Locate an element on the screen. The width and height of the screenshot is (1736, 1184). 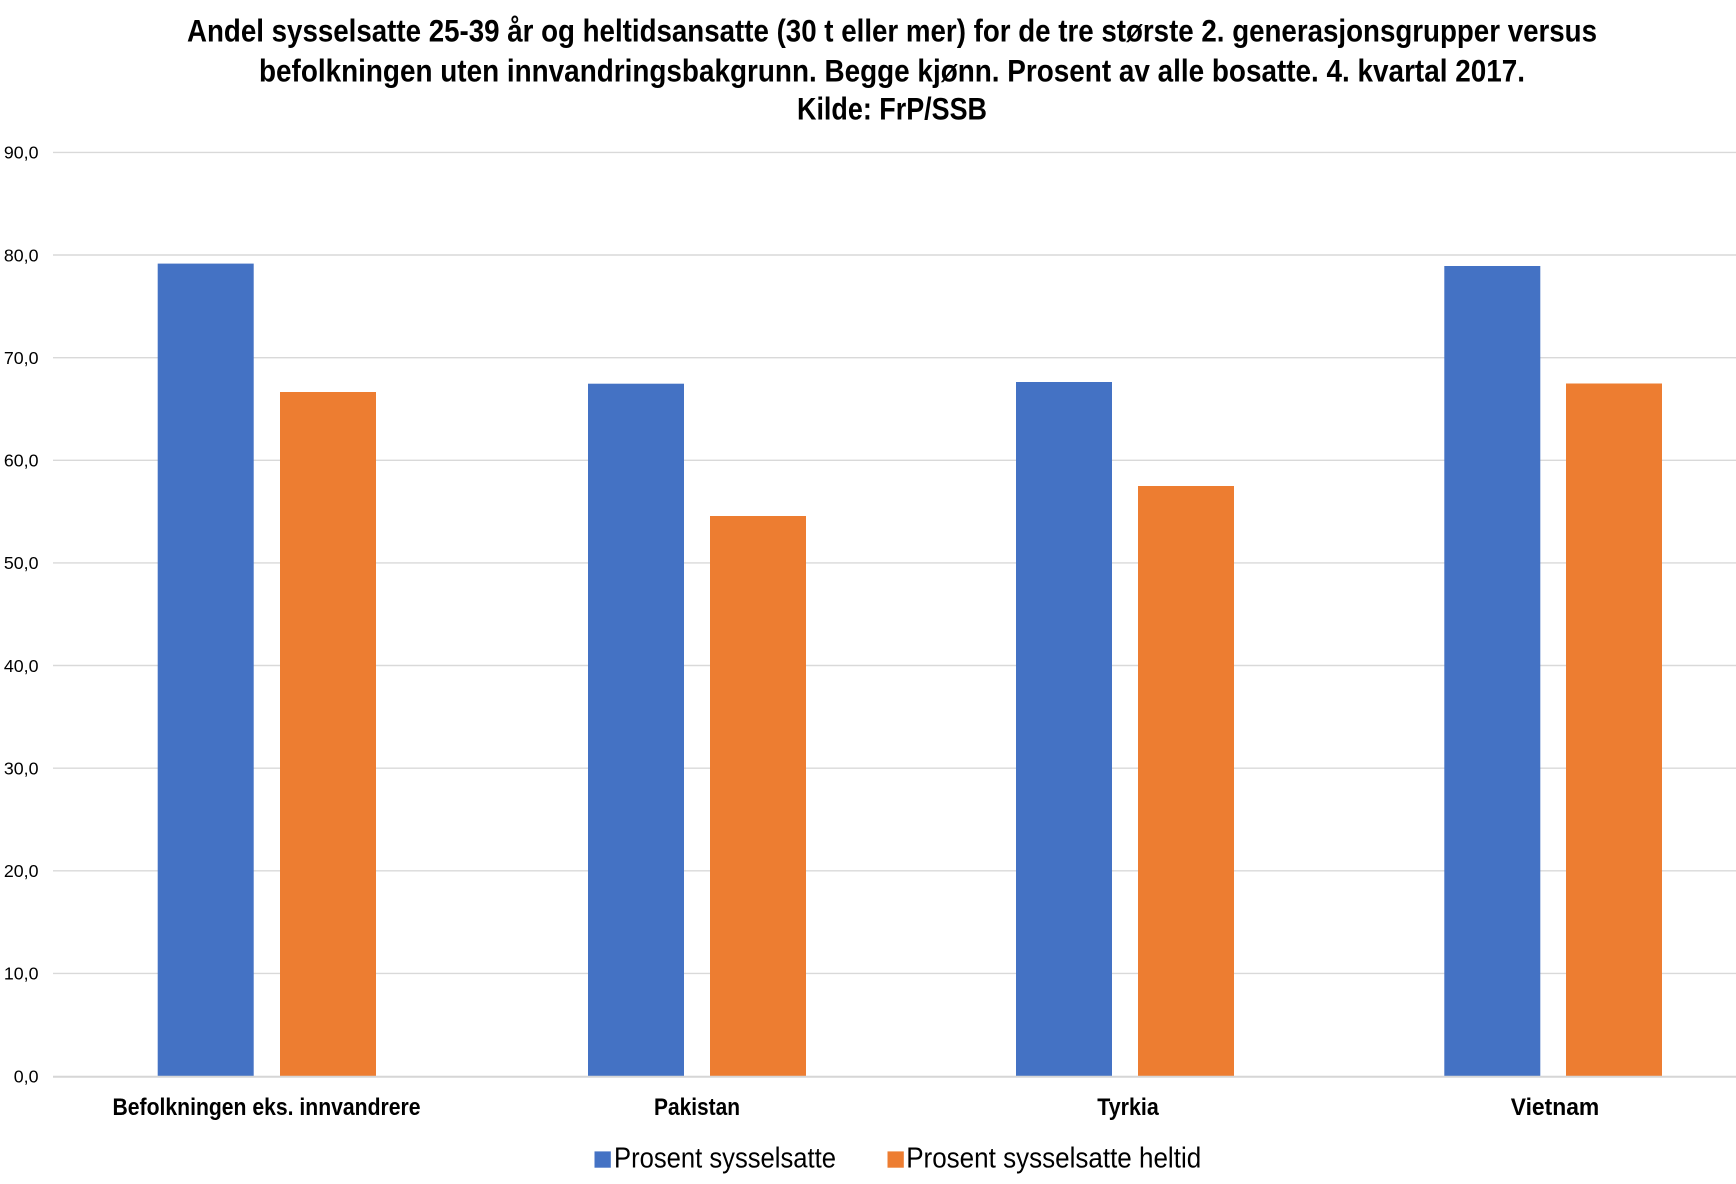
svg-text: 60,0 is located at coordinates (21, 461).